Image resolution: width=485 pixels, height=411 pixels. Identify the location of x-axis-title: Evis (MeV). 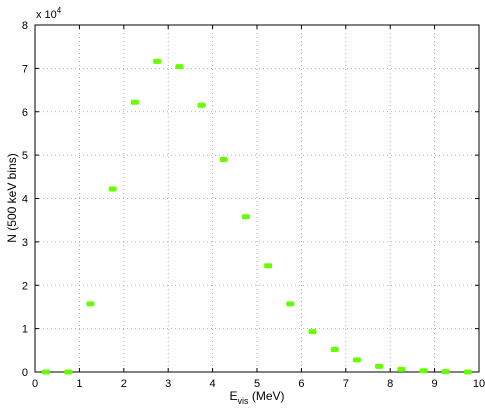
(256, 397).